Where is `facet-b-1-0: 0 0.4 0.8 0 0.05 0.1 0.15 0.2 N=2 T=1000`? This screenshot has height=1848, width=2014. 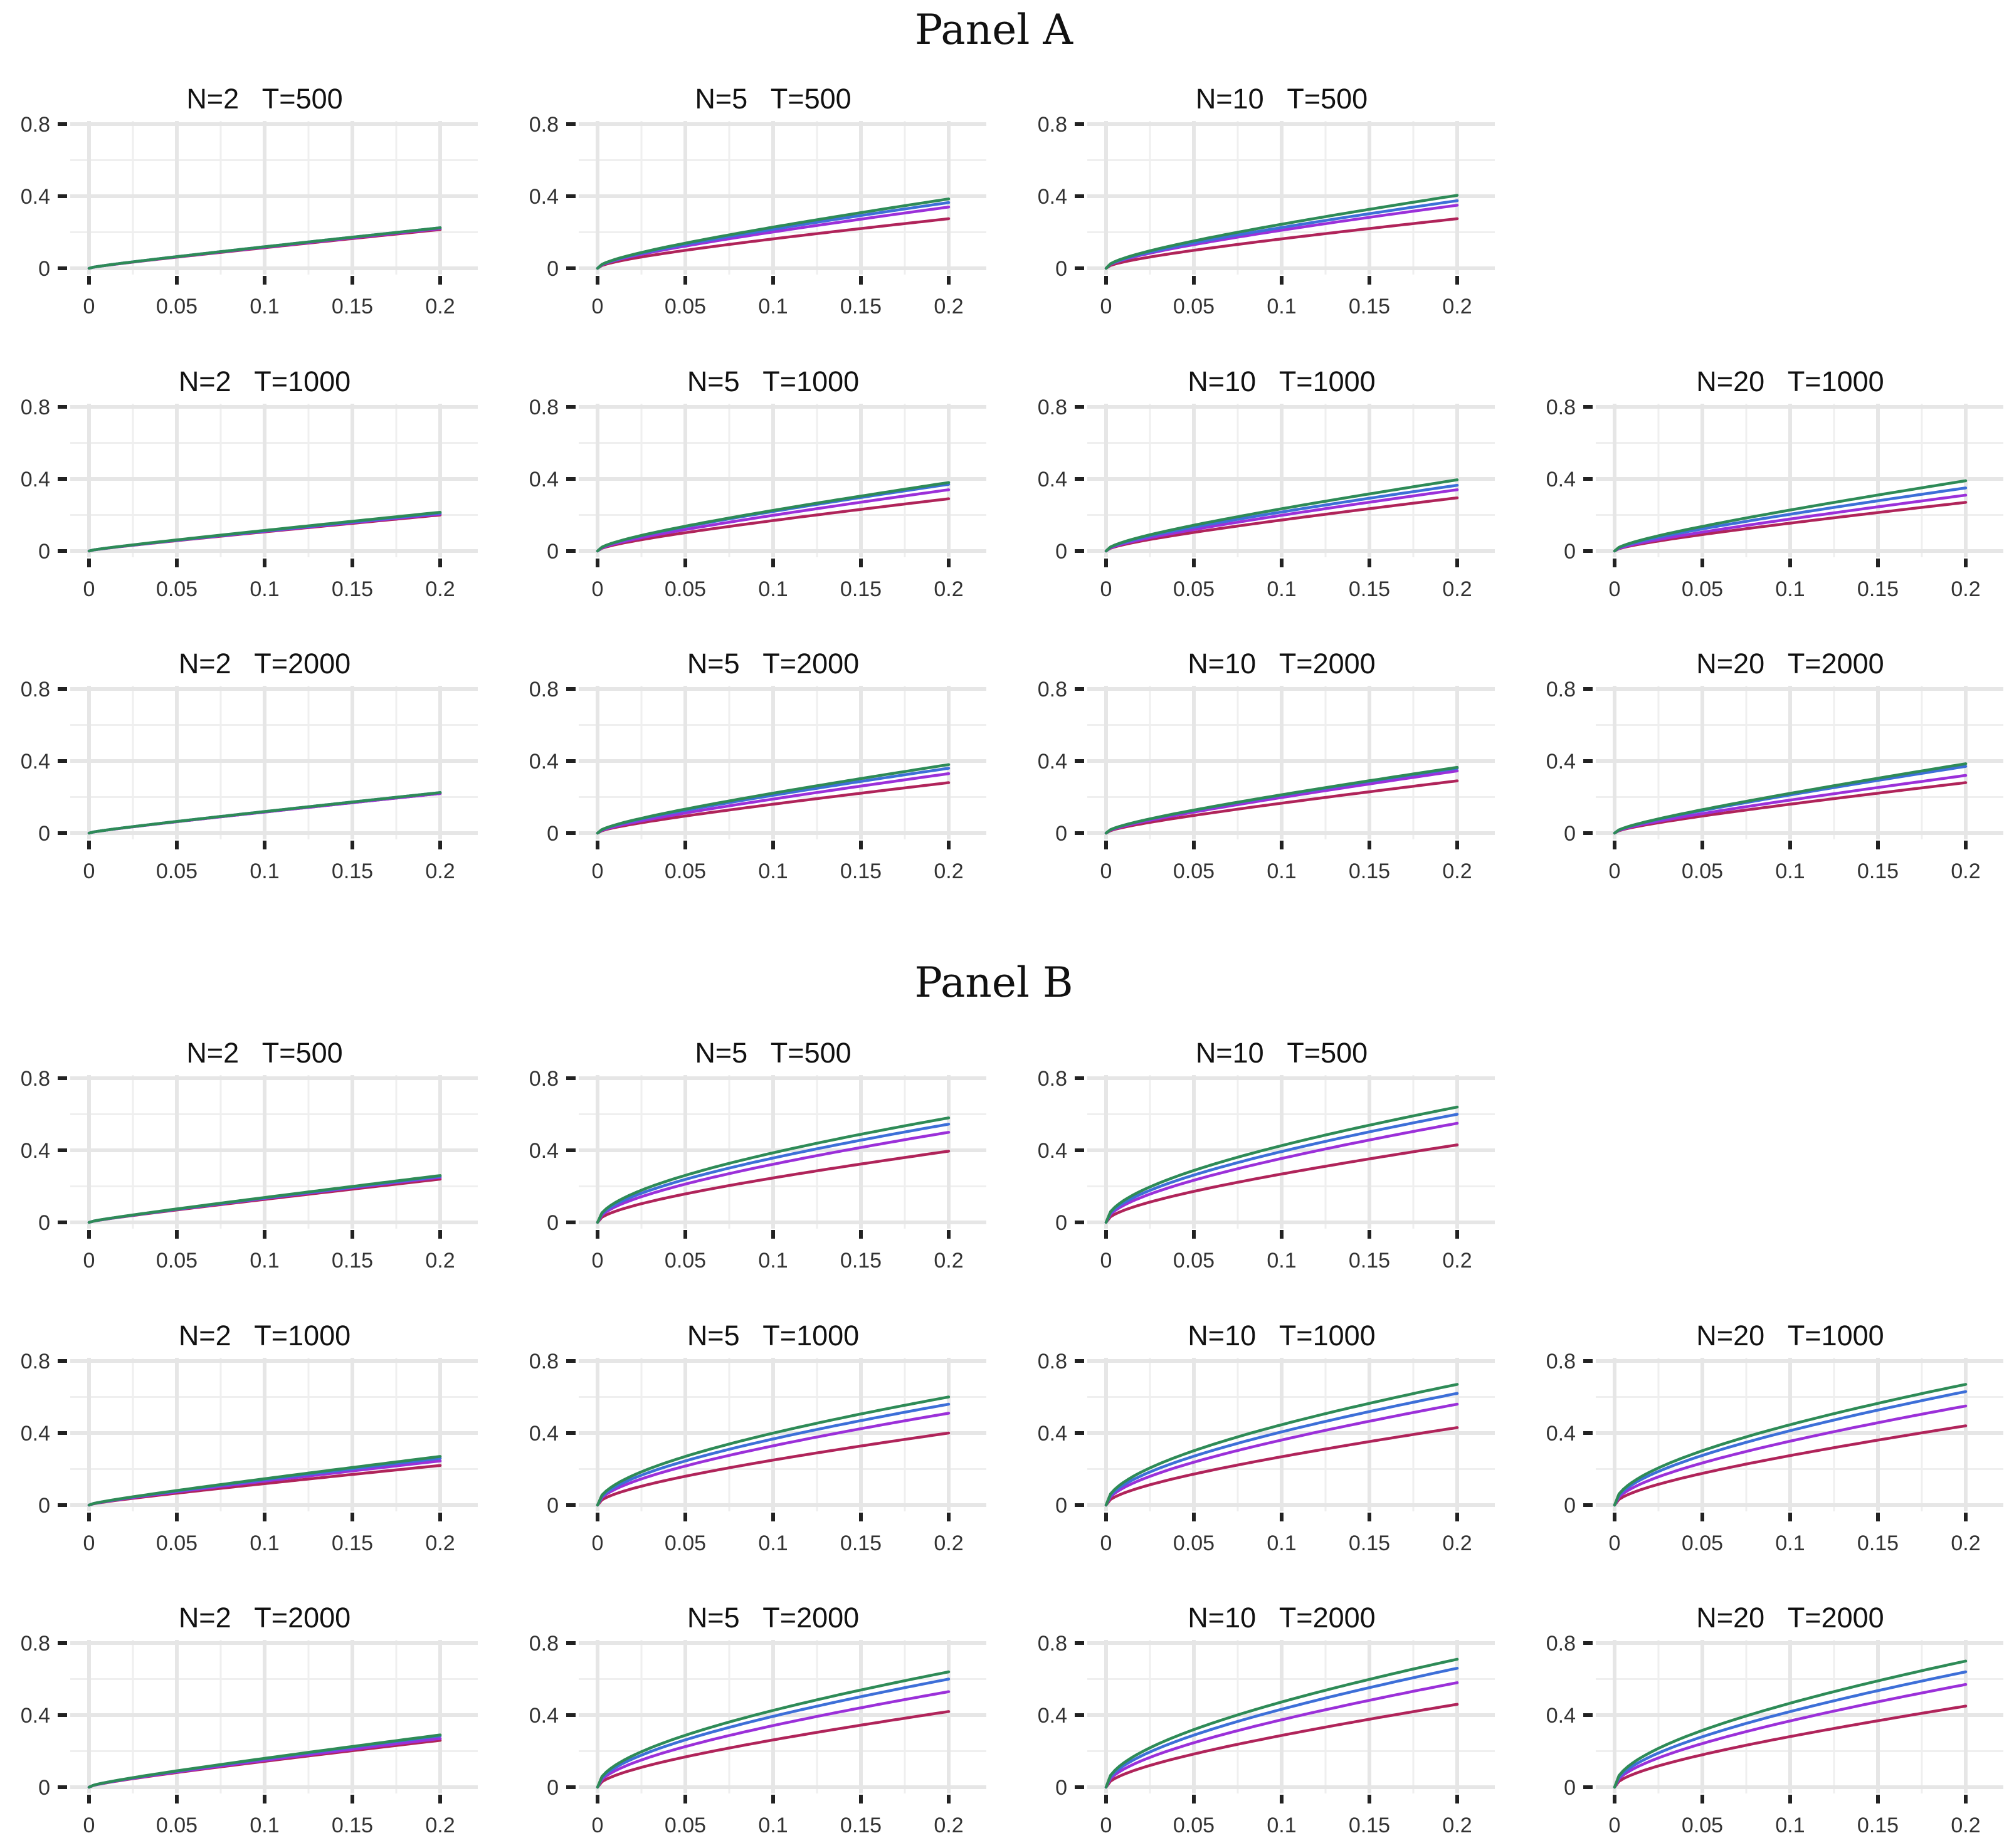
facet-b-1-0: 0 0.4 0.8 0 0.05 0.1 0.15 0.2 N=2 T=1000 is located at coordinates (249, 1437).